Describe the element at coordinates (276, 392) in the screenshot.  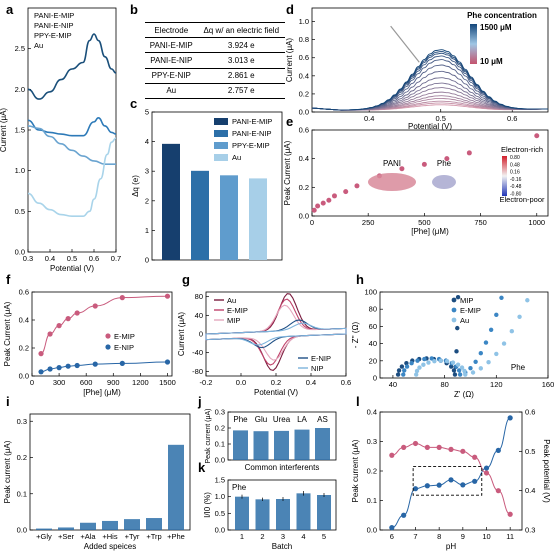
I see `x-axis-label: Potential (V)` at that location.